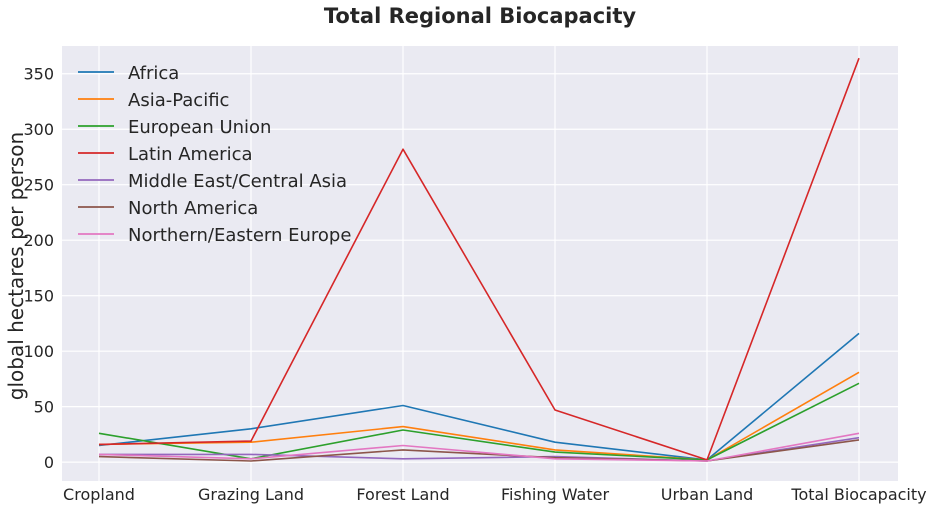 Image resolution: width=930 pixels, height=512 pixels. Describe the element at coordinates (193, 208) in the screenshot. I see `legend-label: North America` at that location.